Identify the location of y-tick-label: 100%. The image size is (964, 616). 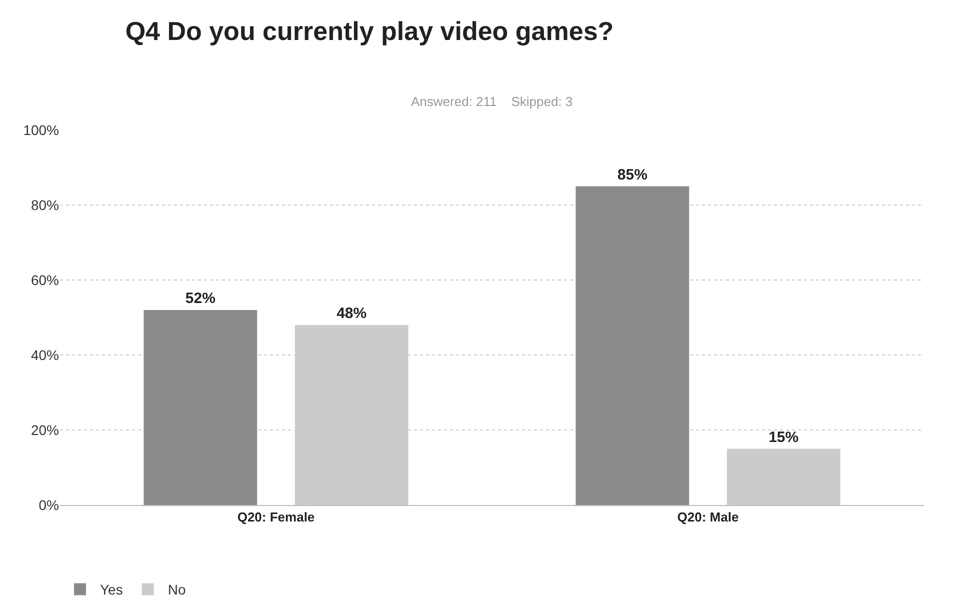
(41, 130).